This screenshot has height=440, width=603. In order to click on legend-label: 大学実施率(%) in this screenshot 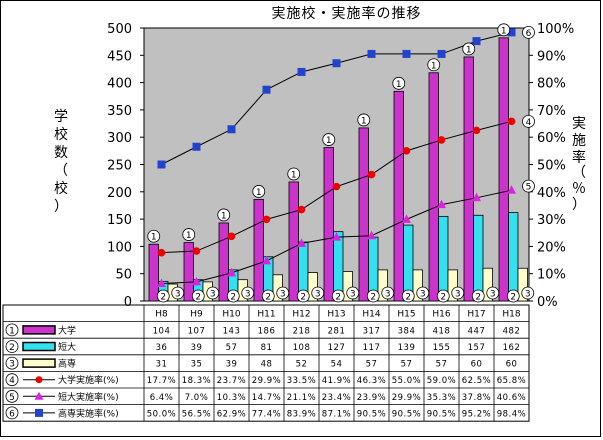, I will do `click(88, 380)`.